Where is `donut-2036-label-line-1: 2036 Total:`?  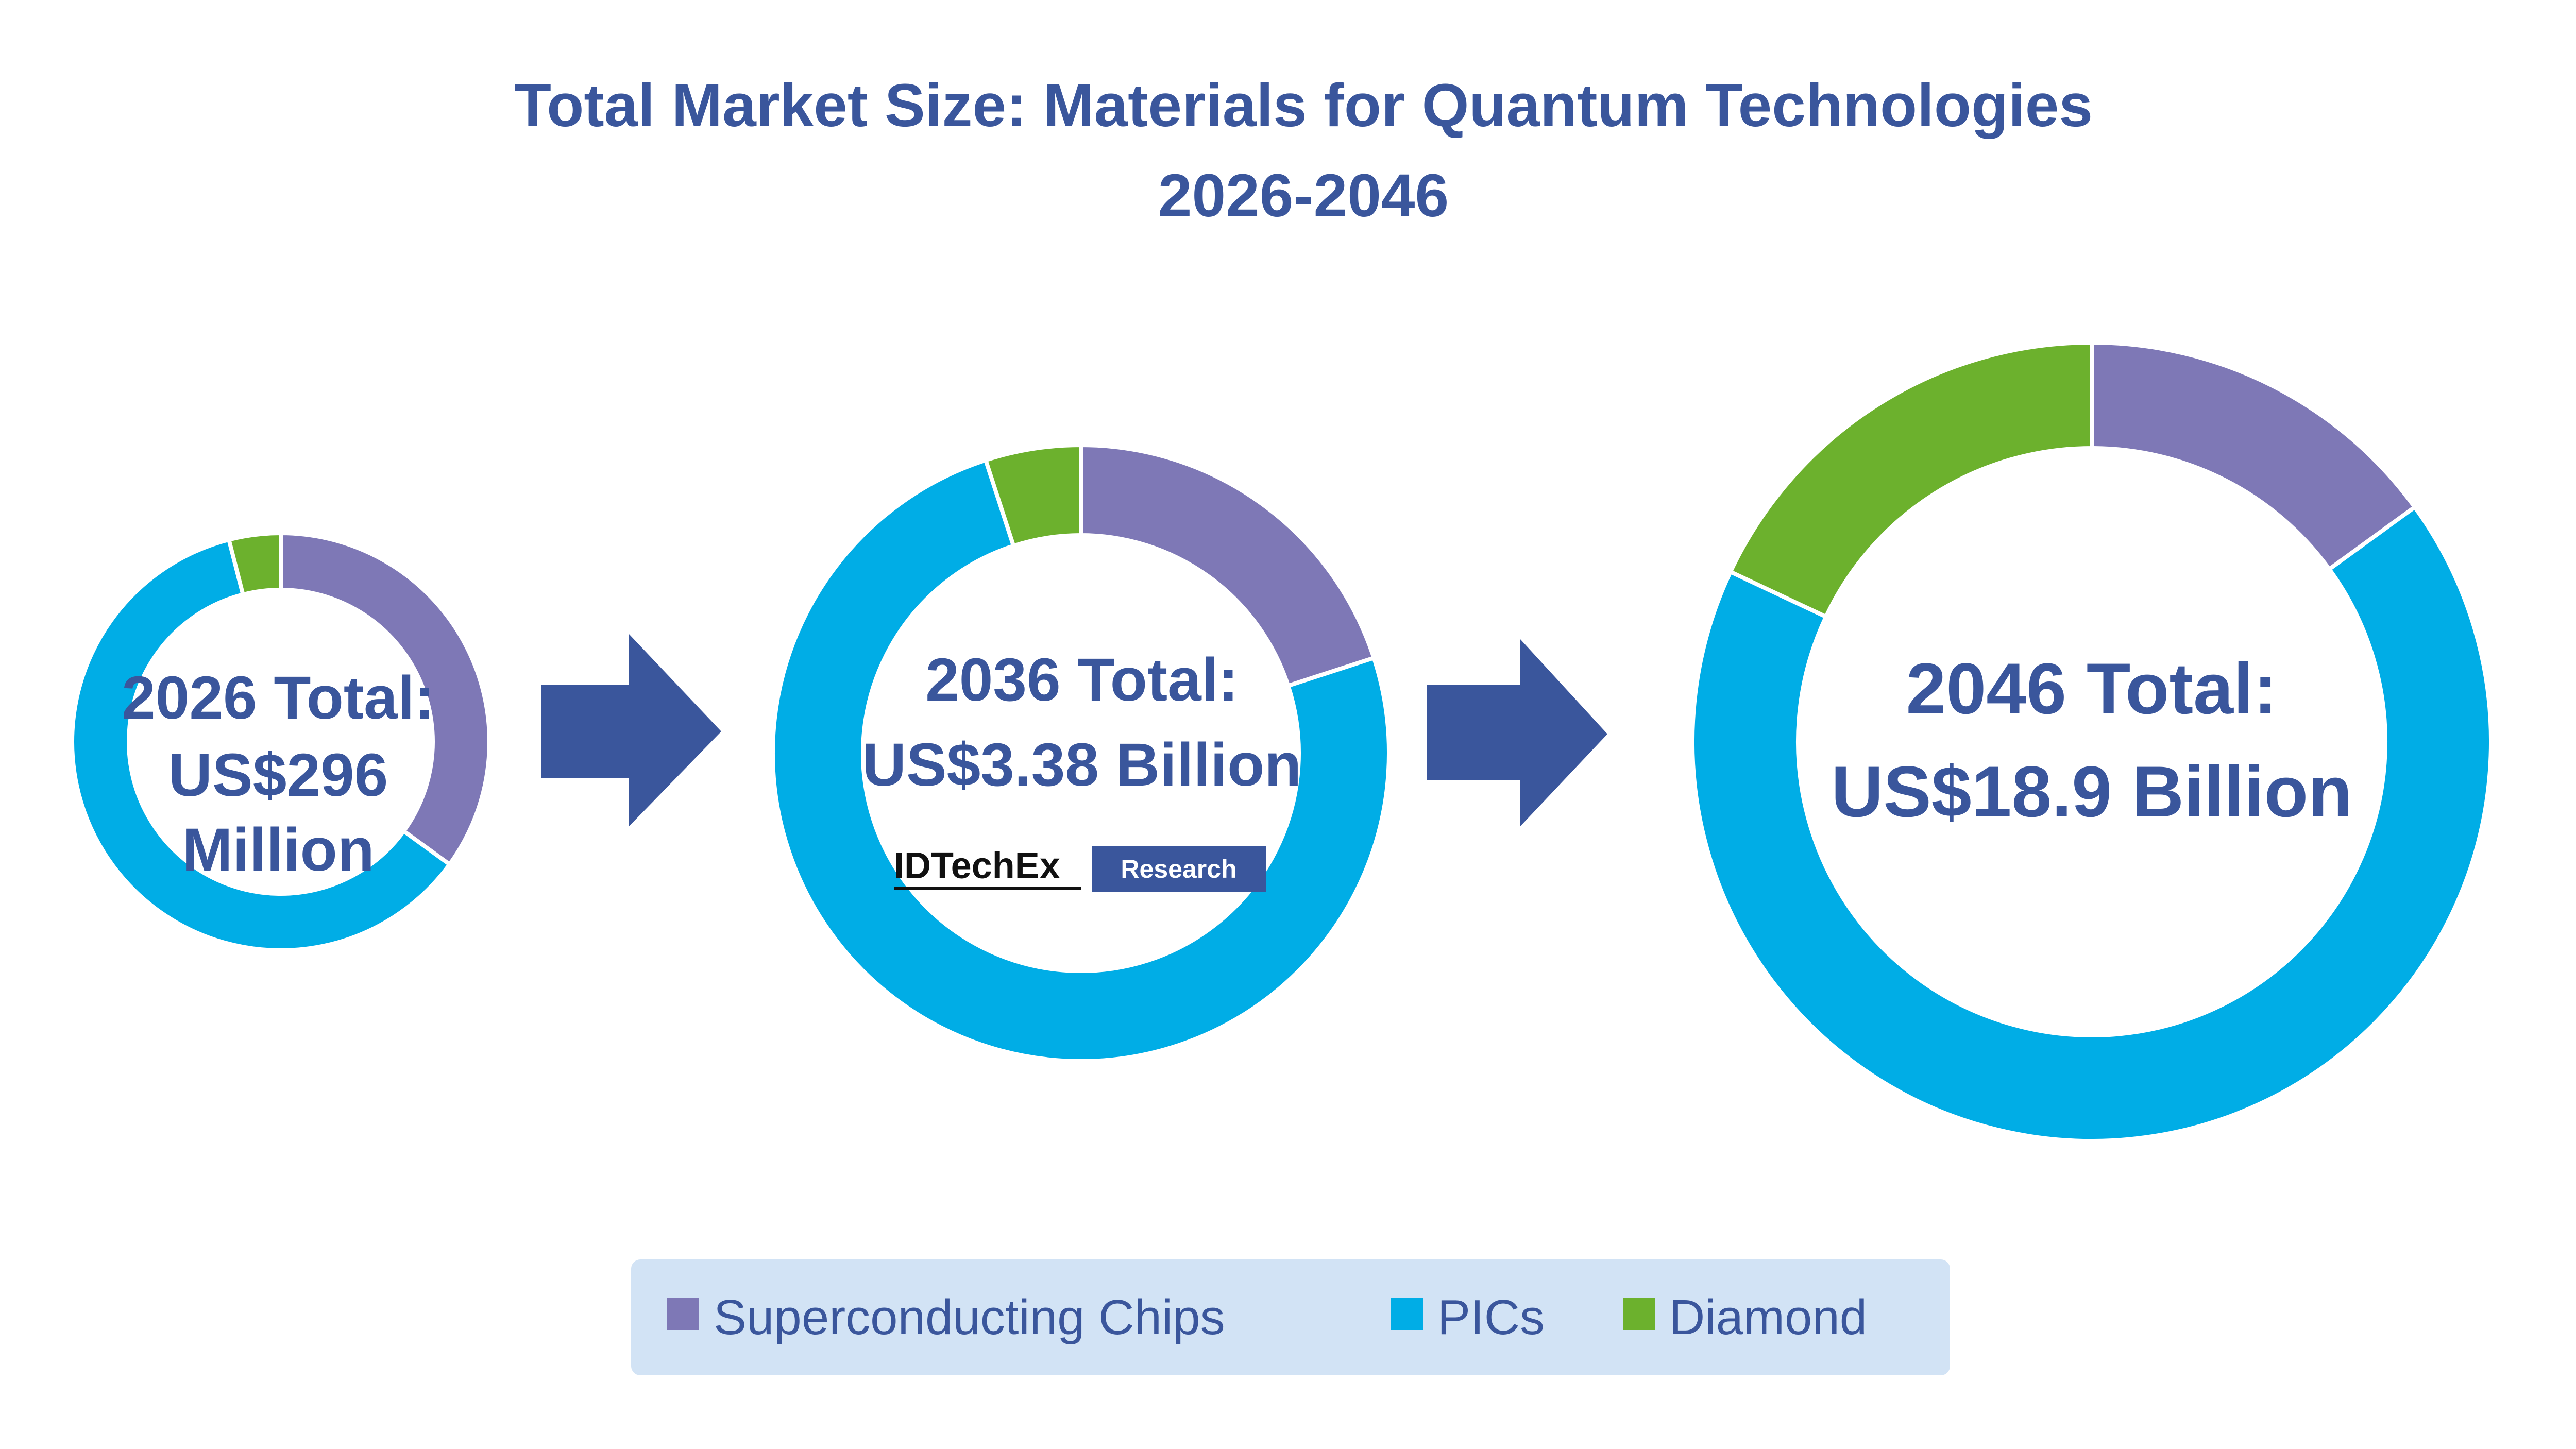 donut-2036-label-line-1: 2036 Total: is located at coordinates (1082, 680).